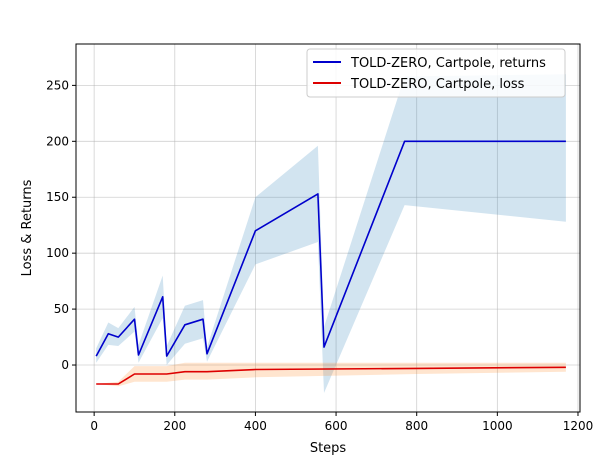 This screenshot has height=472, width=610. What do you see at coordinates (61, 225) in the screenshot?
I see `y-axis-ticks: 0 50 100 150 200 250` at bounding box center [61, 225].